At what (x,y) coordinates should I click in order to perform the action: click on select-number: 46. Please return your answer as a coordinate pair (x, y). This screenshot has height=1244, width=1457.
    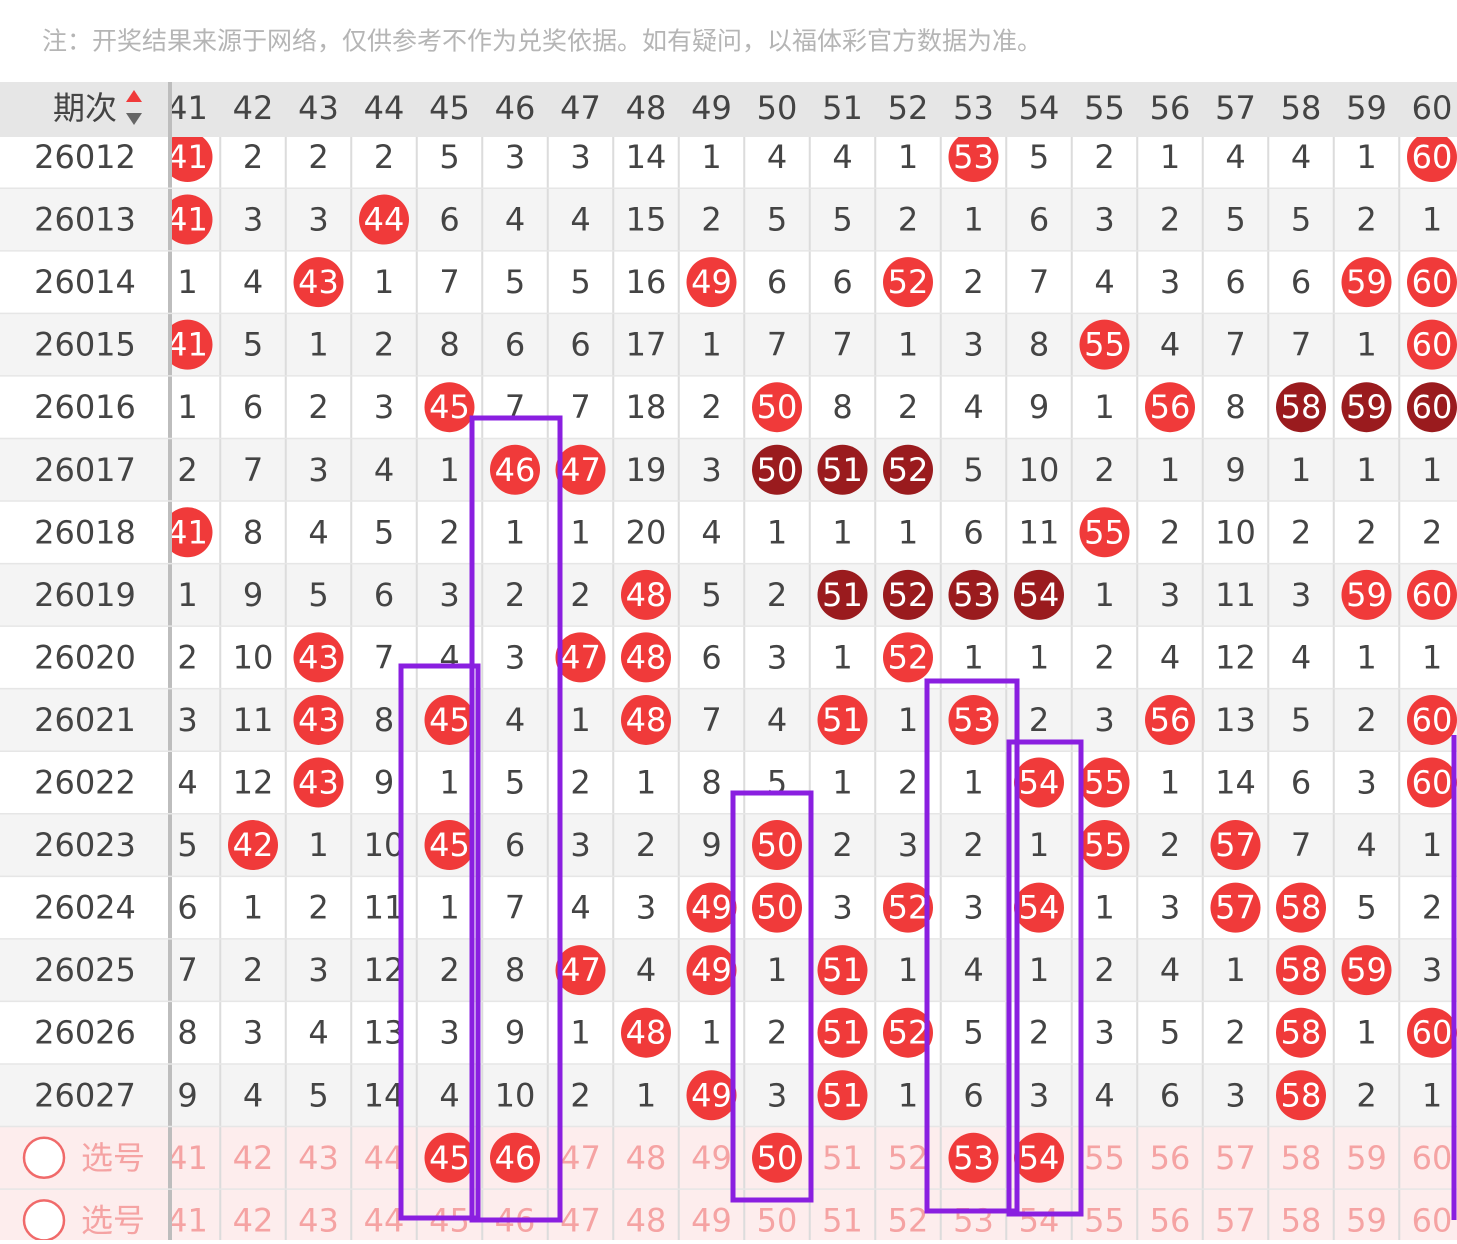
    Looking at the image, I should click on (515, 1158).